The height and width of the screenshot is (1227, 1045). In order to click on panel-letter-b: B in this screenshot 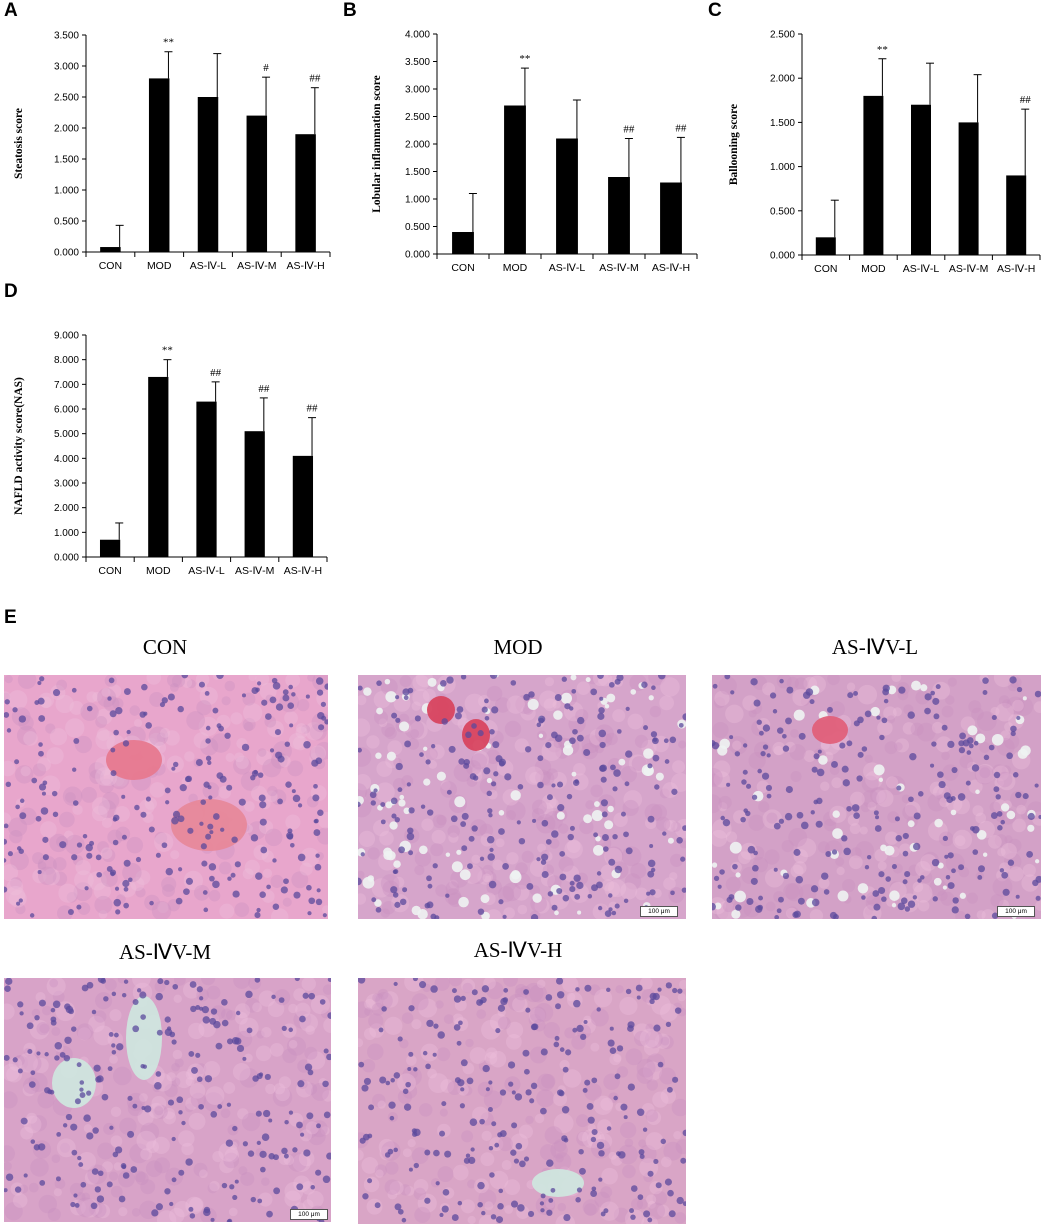, I will do `click(350, 10)`.